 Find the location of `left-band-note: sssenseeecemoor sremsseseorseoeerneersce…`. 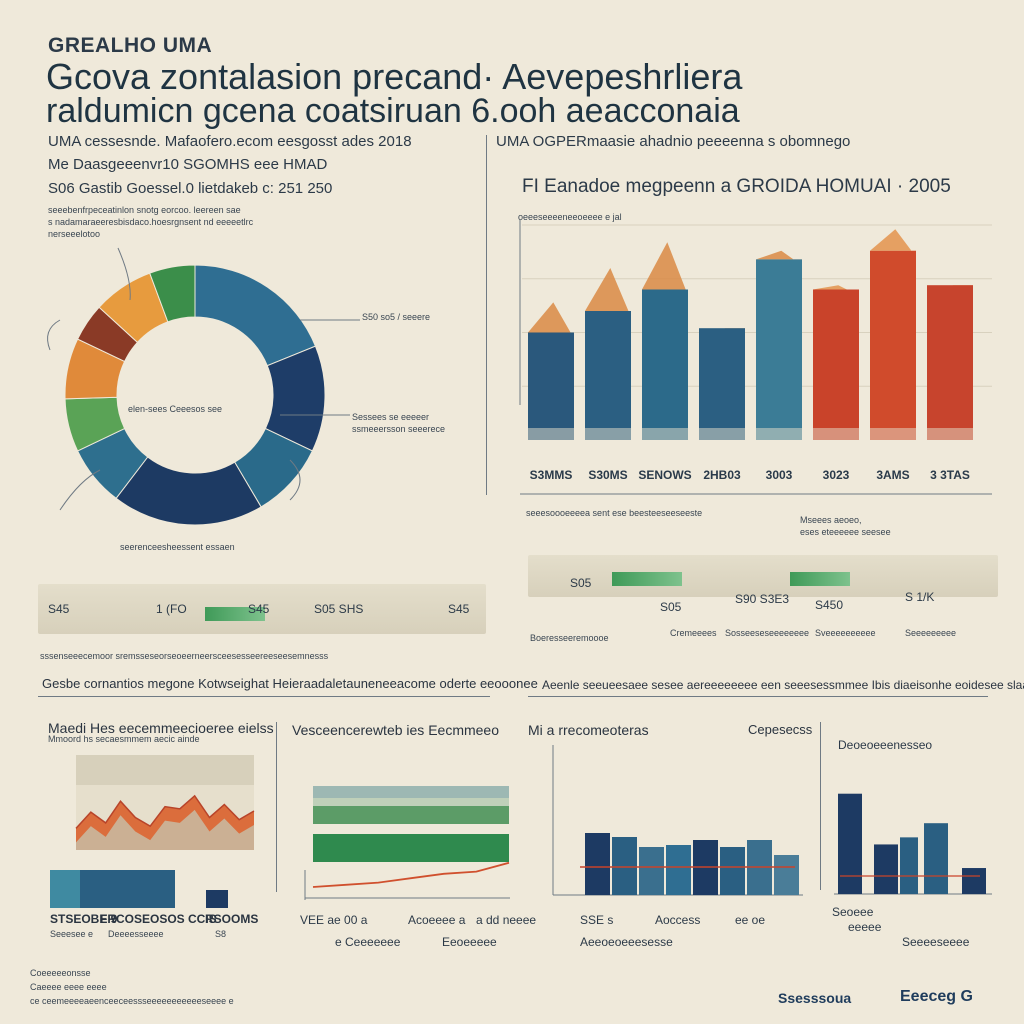

left-band-note: sssenseeecemoor sremsseseorseoeerneersce… is located at coordinates (184, 656).